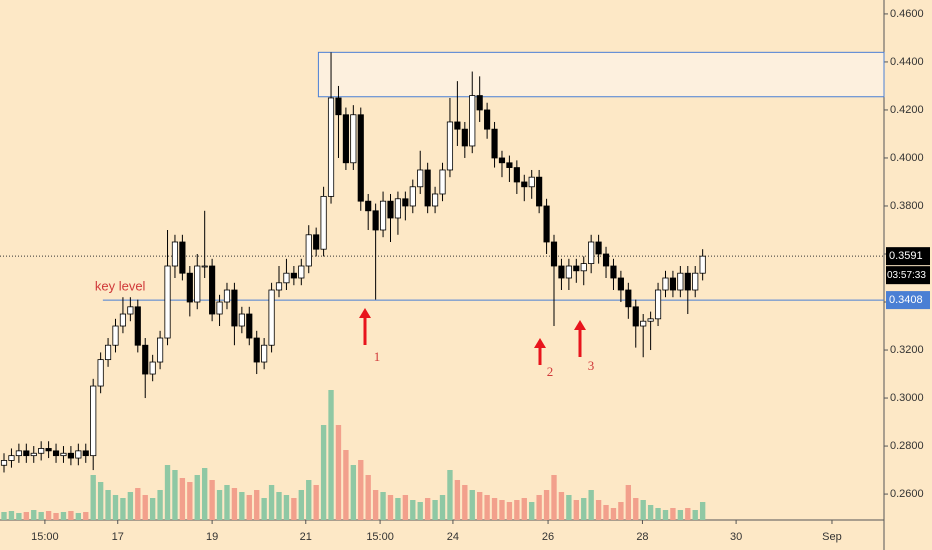 The width and height of the screenshot is (932, 550). What do you see at coordinates (453, 537) in the screenshot?
I see `x-tick-label: 24` at bounding box center [453, 537].